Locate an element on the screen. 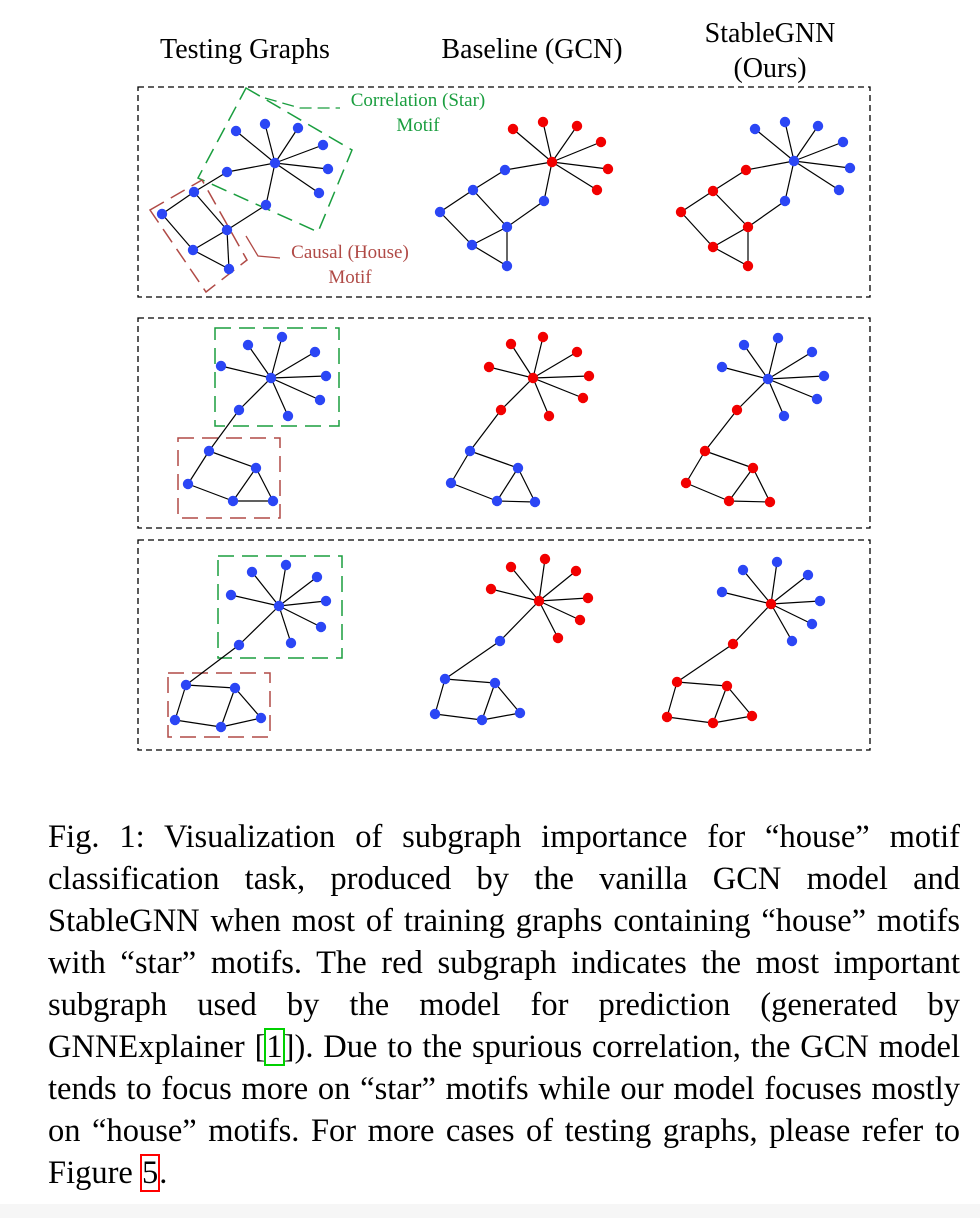 Image resolution: width=980 pixels, height=1218 pixels. caption-label: Fig. 1: is located at coordinates (96, 837).